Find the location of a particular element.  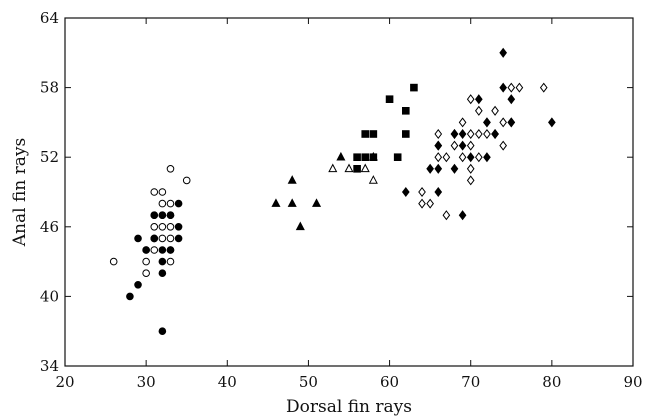

series-filled-diamond is located at coordinates (478, 134).